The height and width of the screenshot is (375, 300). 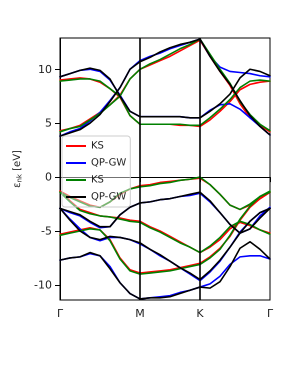 What do you see at coordinates (45, 69) in the screenshot?
I see `y-tick-label: 10` at bounding box center [45, 69].